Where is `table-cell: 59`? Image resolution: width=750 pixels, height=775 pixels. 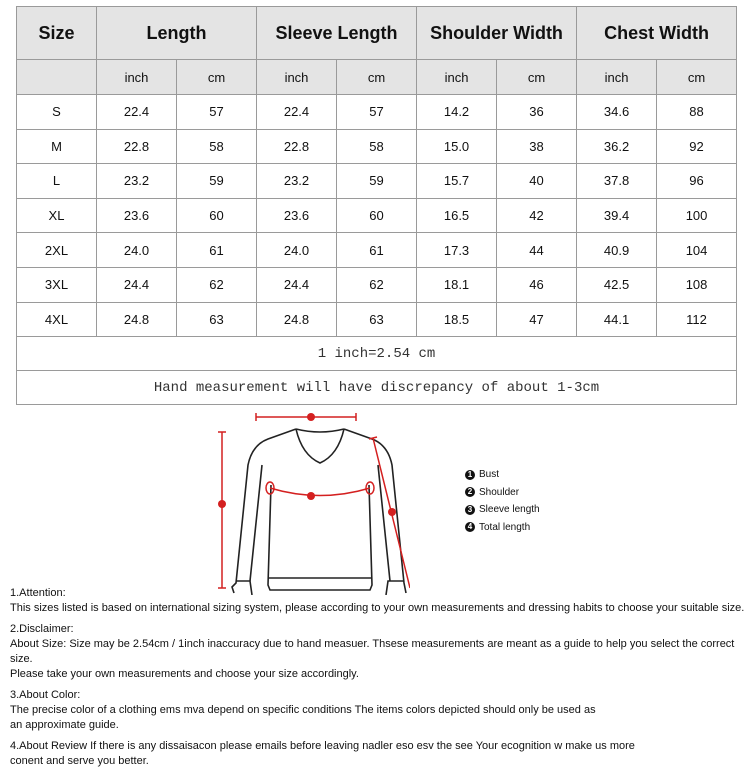 table-cell: 59 is located at coordinates (376, 181).